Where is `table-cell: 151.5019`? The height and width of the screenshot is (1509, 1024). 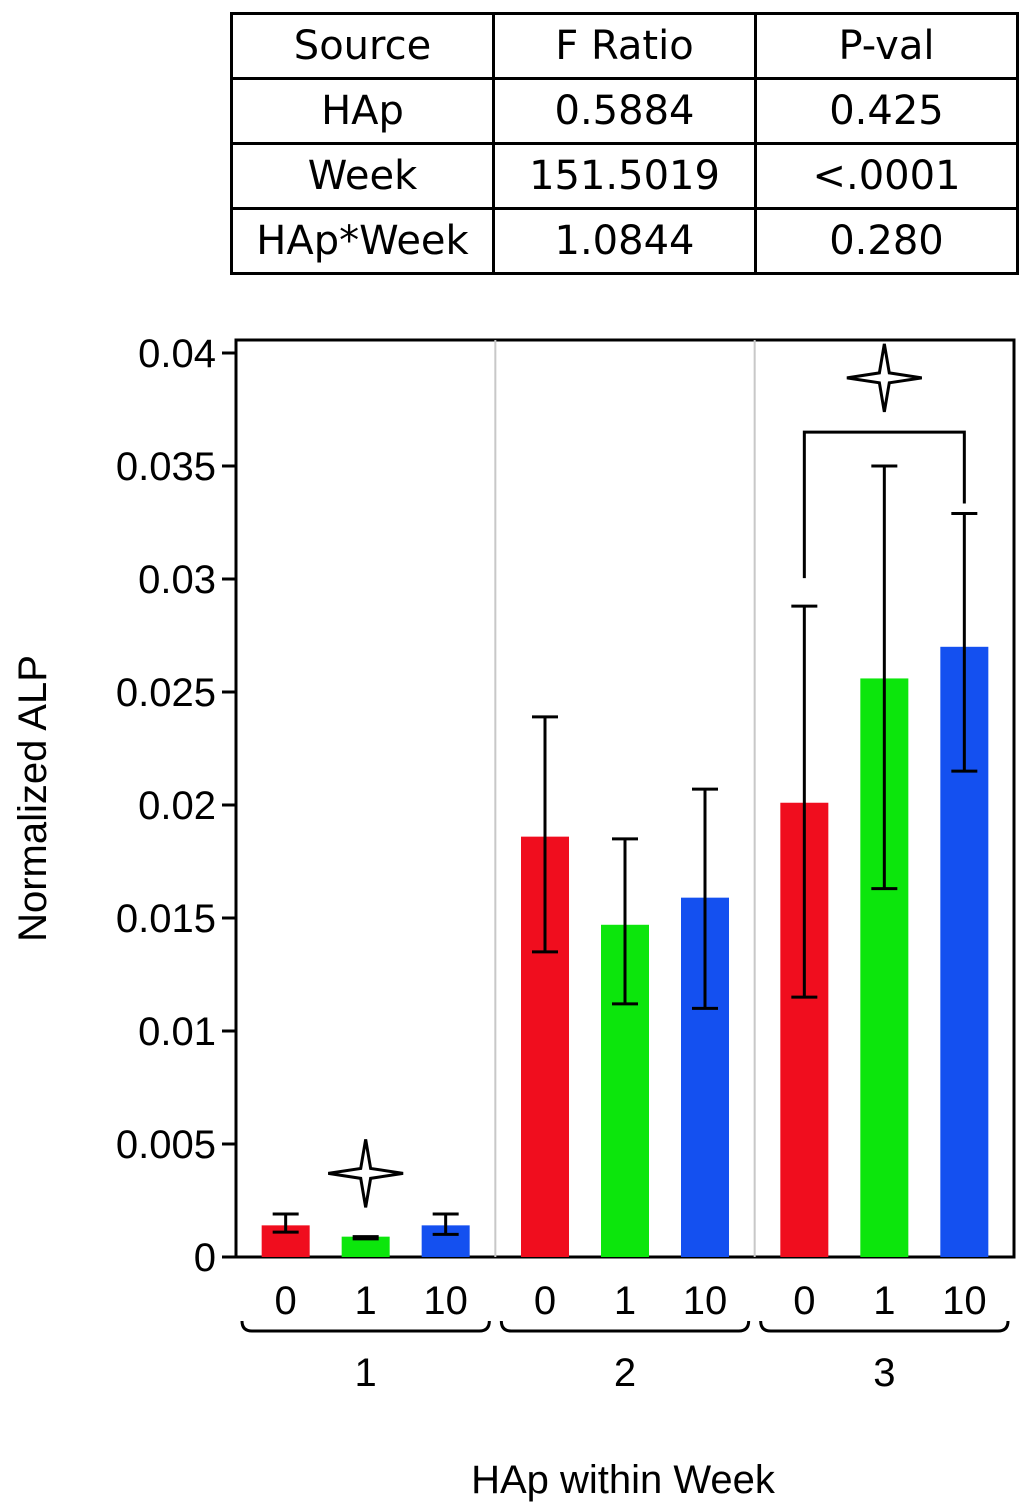
table-cell: 151.5019 is located at coordinates (624, 176).